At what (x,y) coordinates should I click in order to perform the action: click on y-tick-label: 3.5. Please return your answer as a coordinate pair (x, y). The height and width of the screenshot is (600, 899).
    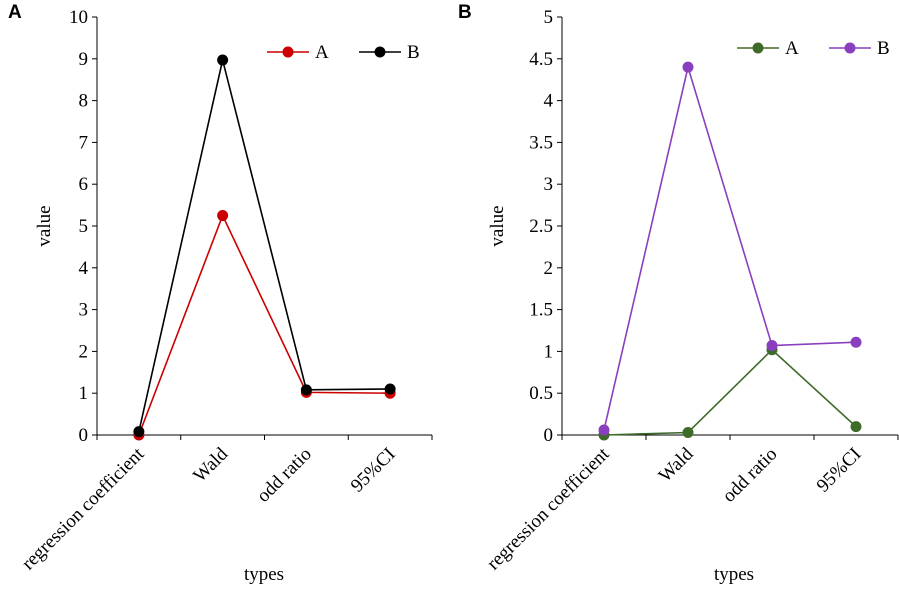
    Looking at the image, I should click on (541, 142).